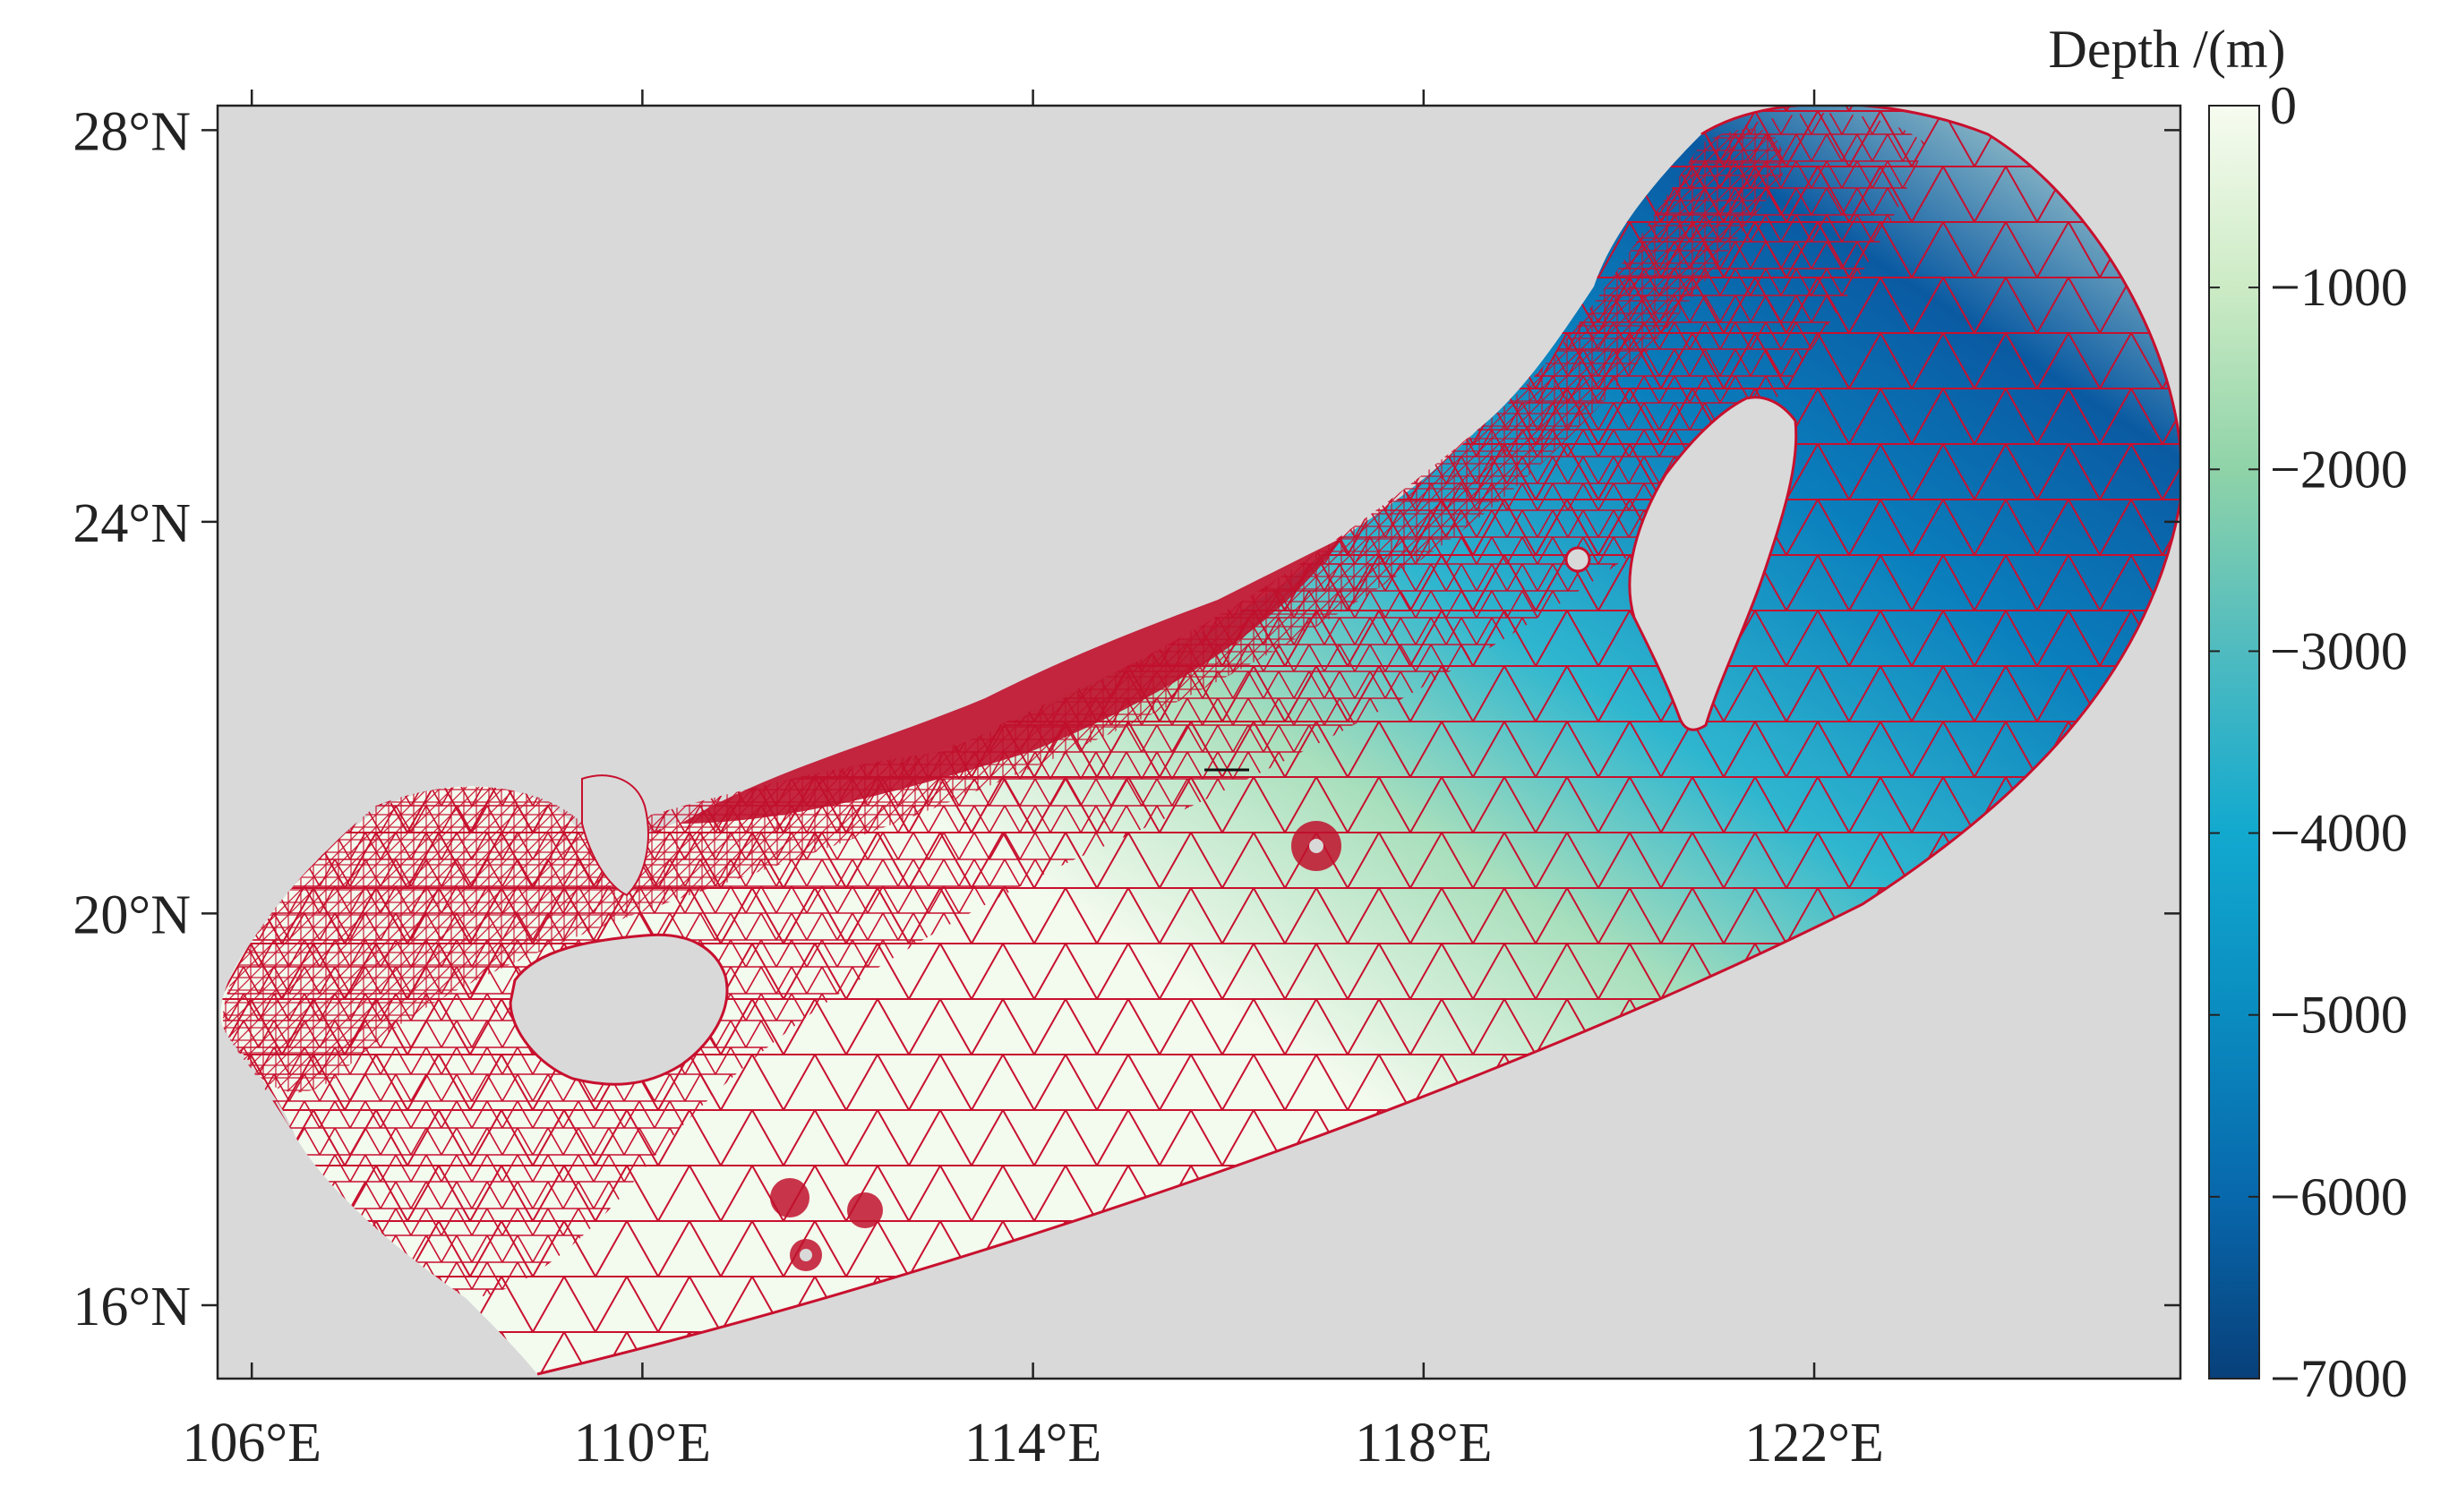 Image resolution: width=2458 pixels, height=1512 pixels. Describe the element at coordinates (2167, 49) in the screenshot. I see `colorbar-title: Depth /(m)` at that location.